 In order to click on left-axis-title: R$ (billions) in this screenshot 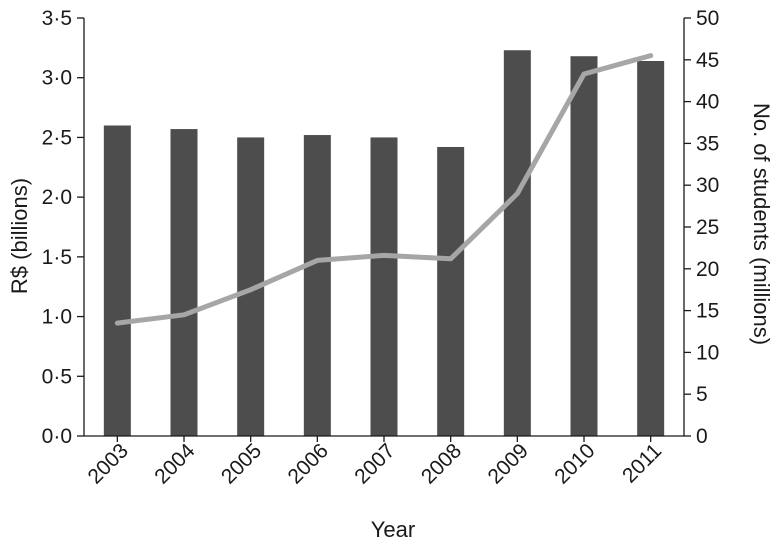, I will do `click(19, 236)`.